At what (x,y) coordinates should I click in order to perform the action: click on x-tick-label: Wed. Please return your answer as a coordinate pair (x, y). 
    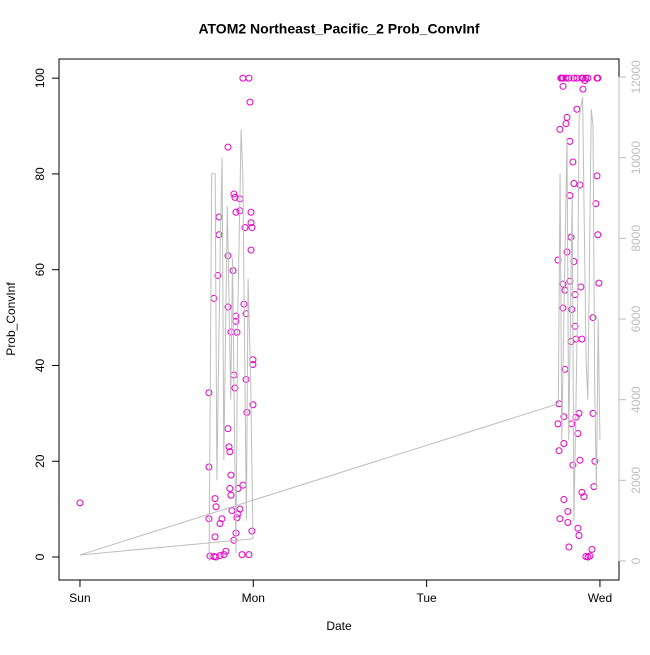
    Looking at the image, I should click on (600, 598).